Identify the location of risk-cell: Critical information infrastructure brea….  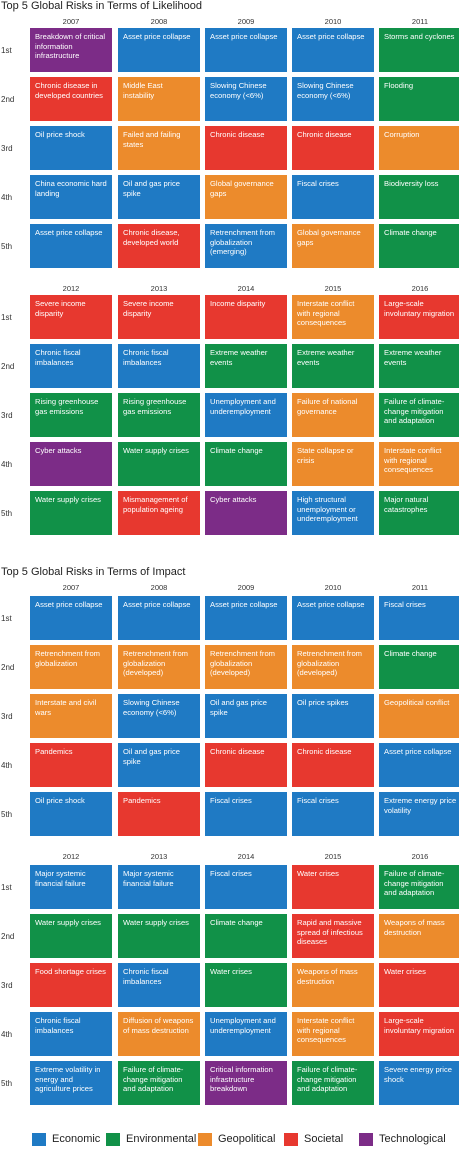
(246, 1083).